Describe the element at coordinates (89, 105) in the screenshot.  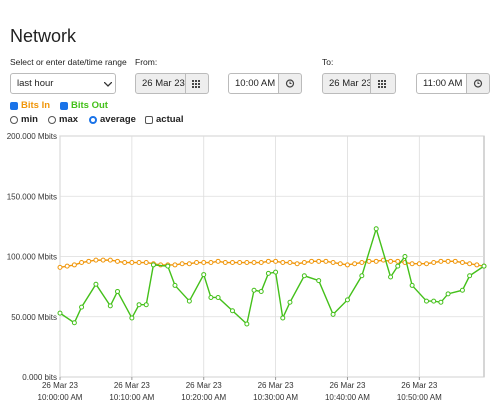
I see `legend-label: Bits Out` at that location.